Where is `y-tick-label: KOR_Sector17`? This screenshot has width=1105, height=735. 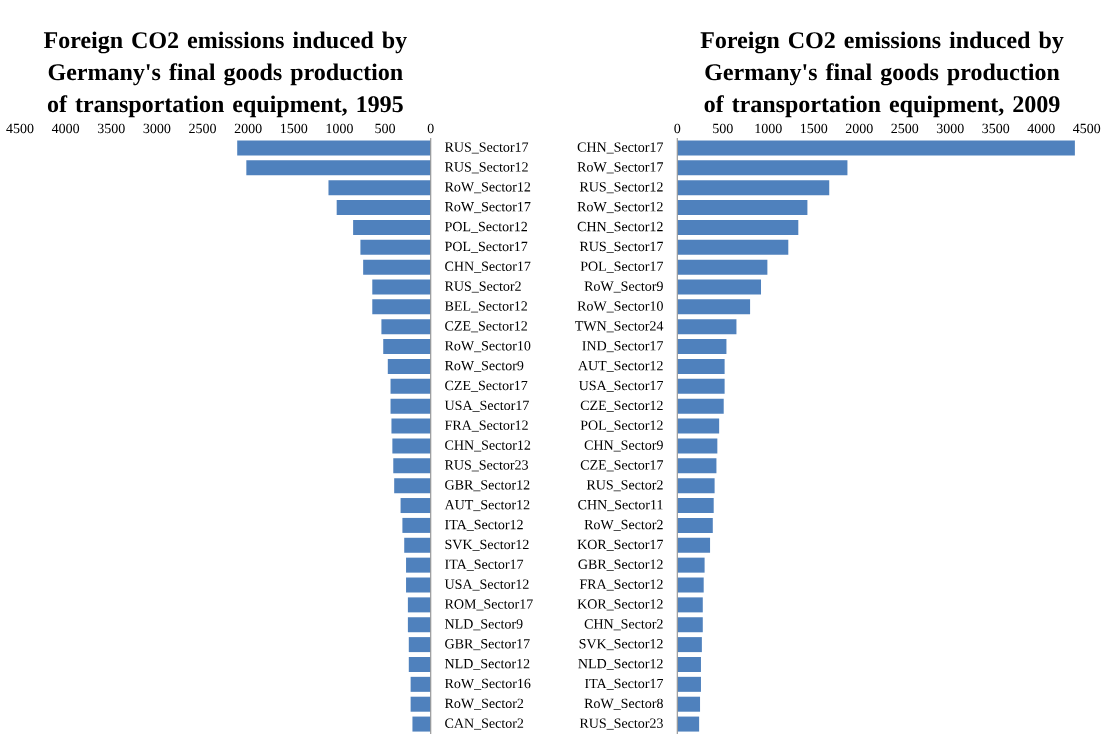 y-tick-label: KOR_Sector17 is located at coordinates (620, 545).